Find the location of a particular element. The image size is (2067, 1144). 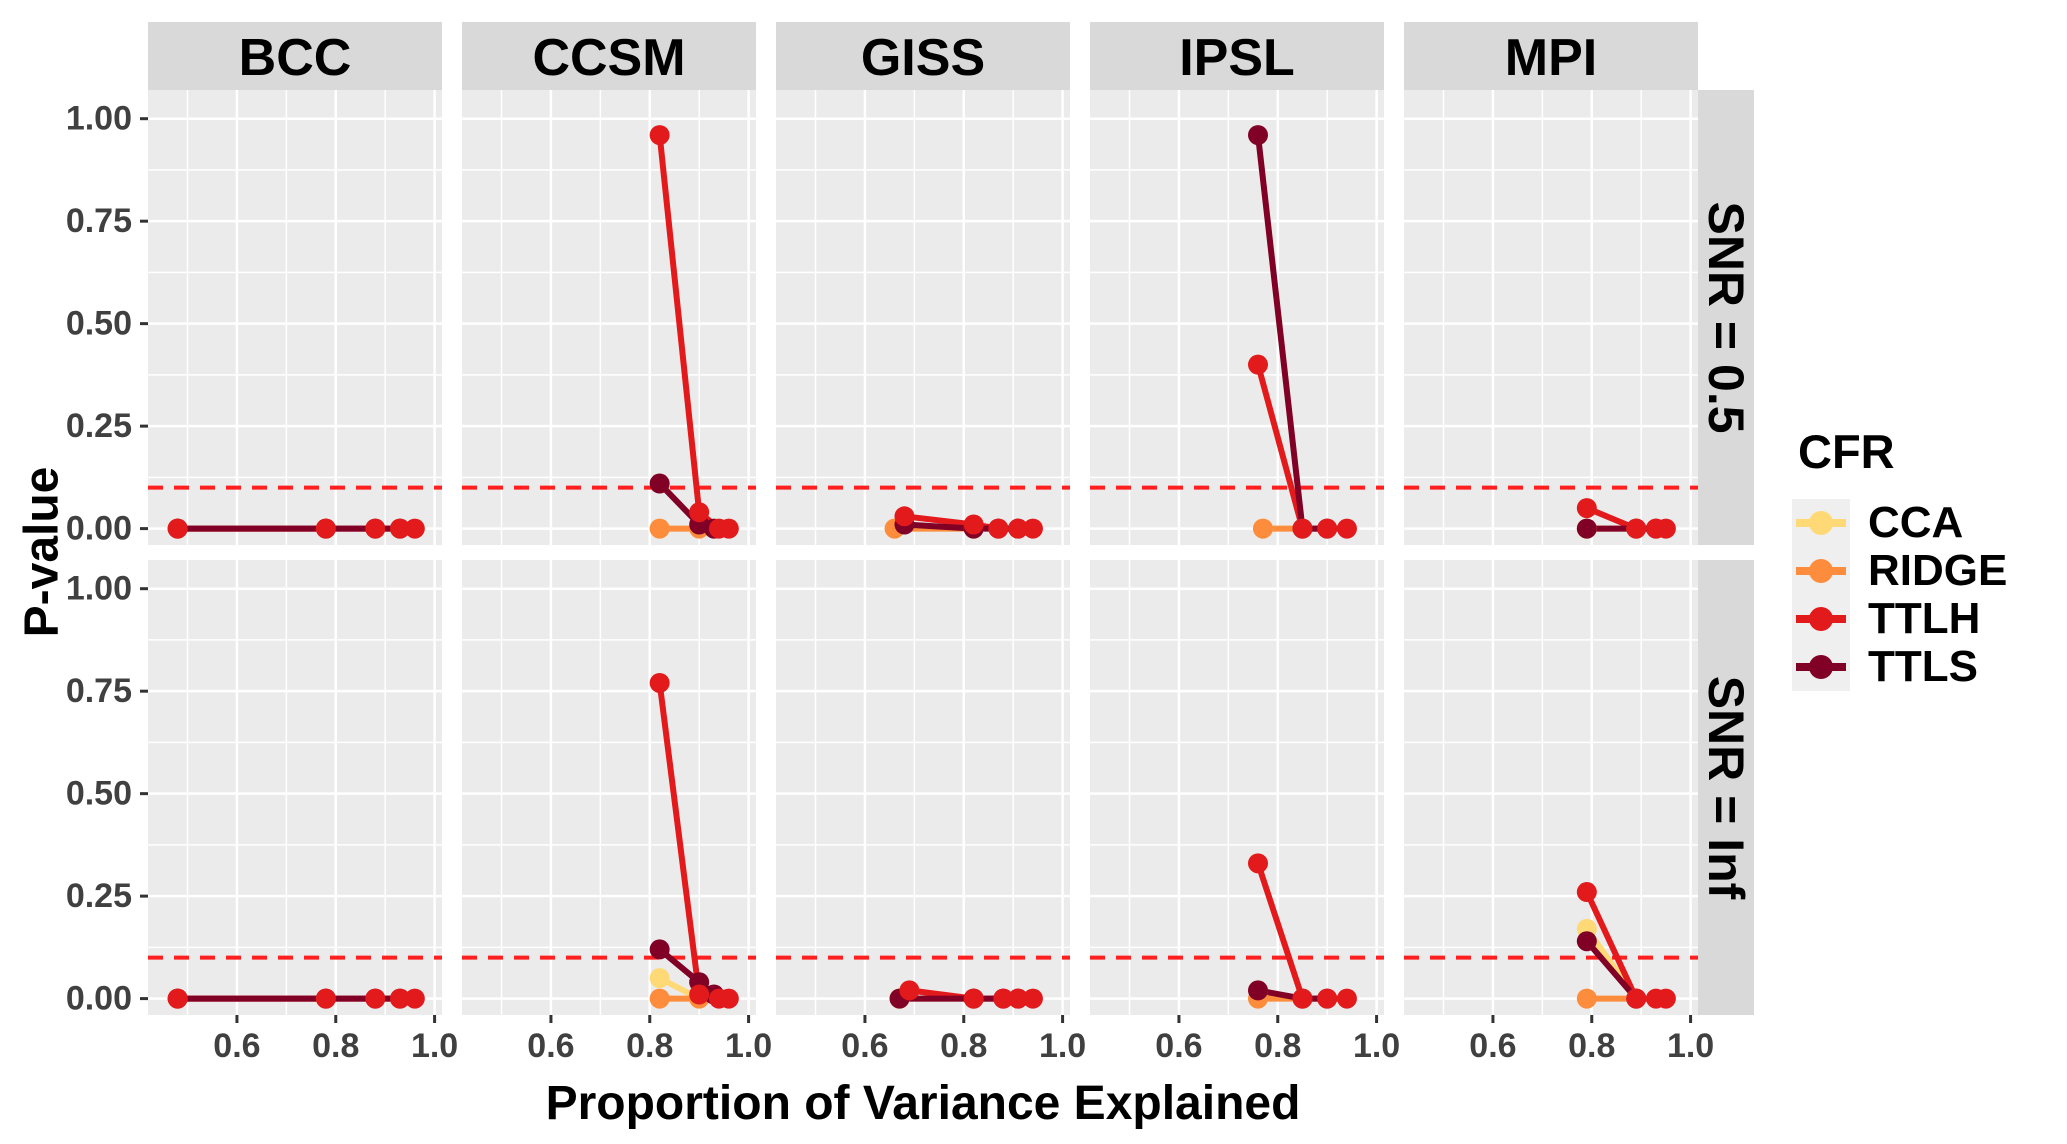

panel-ipsl-row1 is located at coordinates (1237, 787).